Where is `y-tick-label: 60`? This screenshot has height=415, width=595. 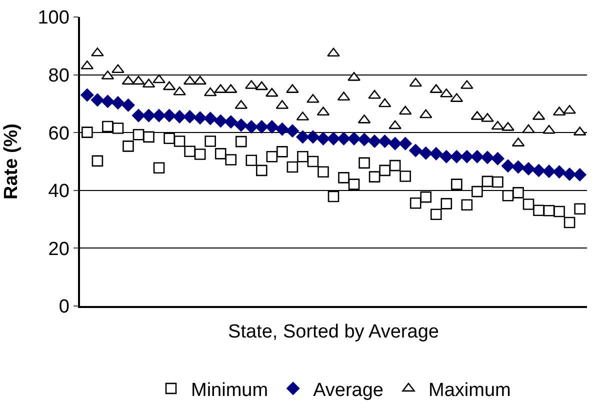
y-tick-label: 60 is located at coordinates (59, 133).